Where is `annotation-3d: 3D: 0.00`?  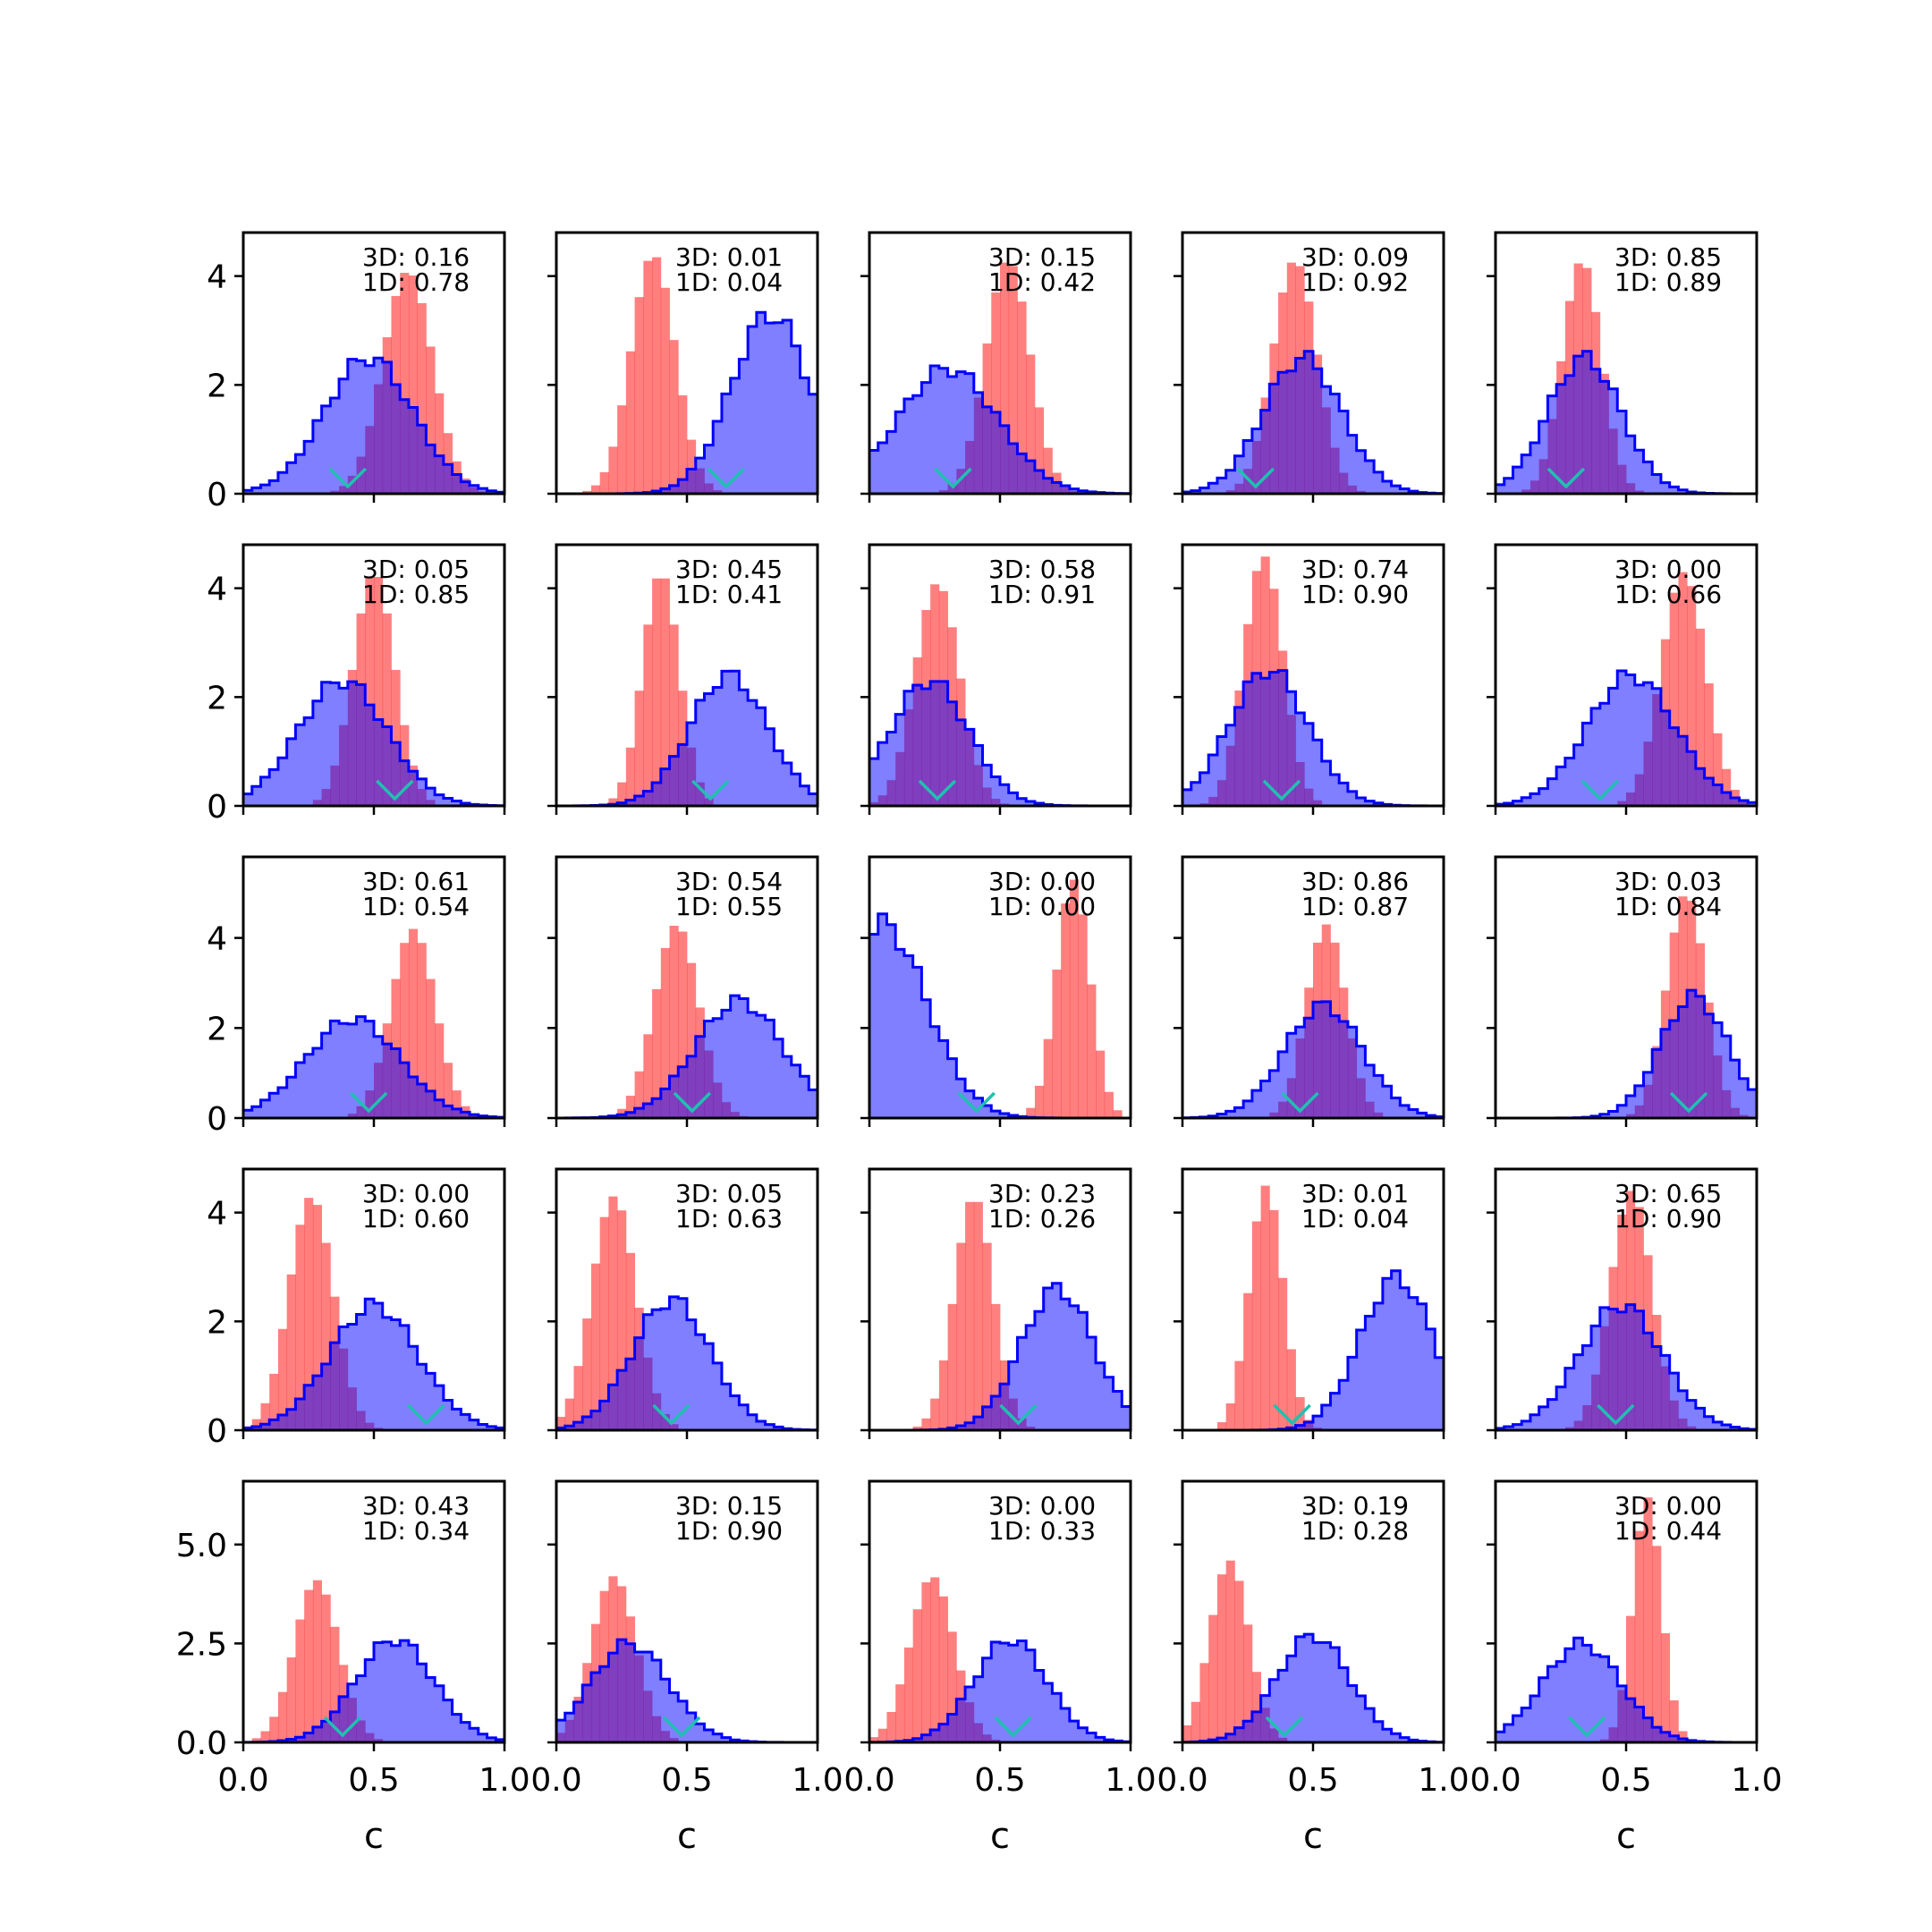
annotation-3d: 3D: 0.00 is located at coordinates (1042, 881).